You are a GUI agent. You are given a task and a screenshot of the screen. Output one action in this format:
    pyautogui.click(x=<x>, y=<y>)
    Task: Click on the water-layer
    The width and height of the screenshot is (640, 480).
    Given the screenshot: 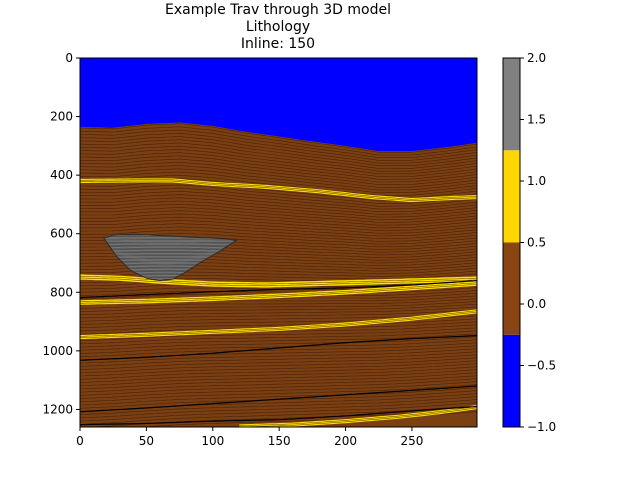 What is the action you would take?
    pyautogui.click(x=278, y=105)
    